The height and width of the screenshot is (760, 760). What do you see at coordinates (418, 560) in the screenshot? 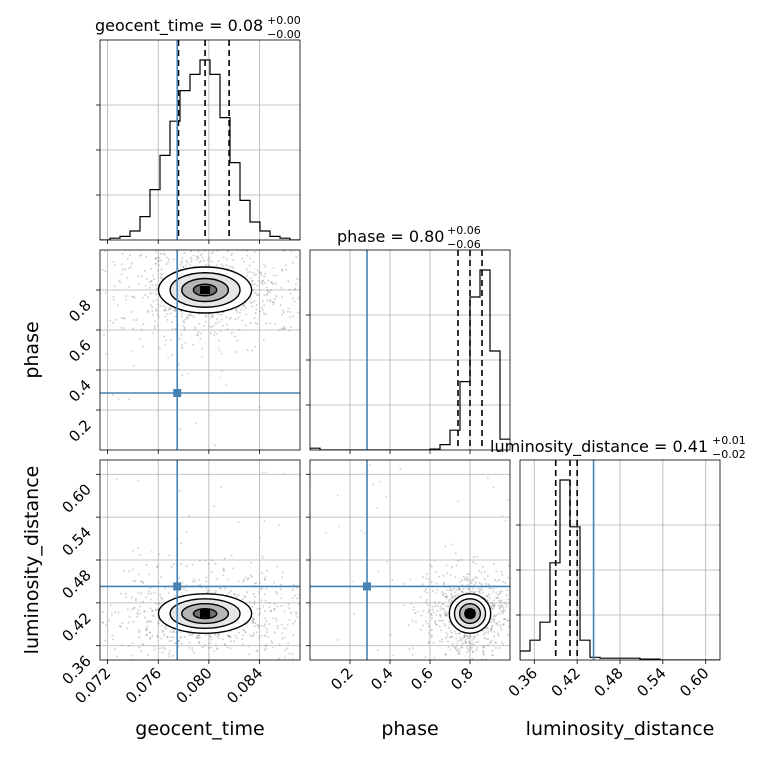
I see `2d-panel-luminosity_distance-vs-phase` at bounding box center [418, 560].